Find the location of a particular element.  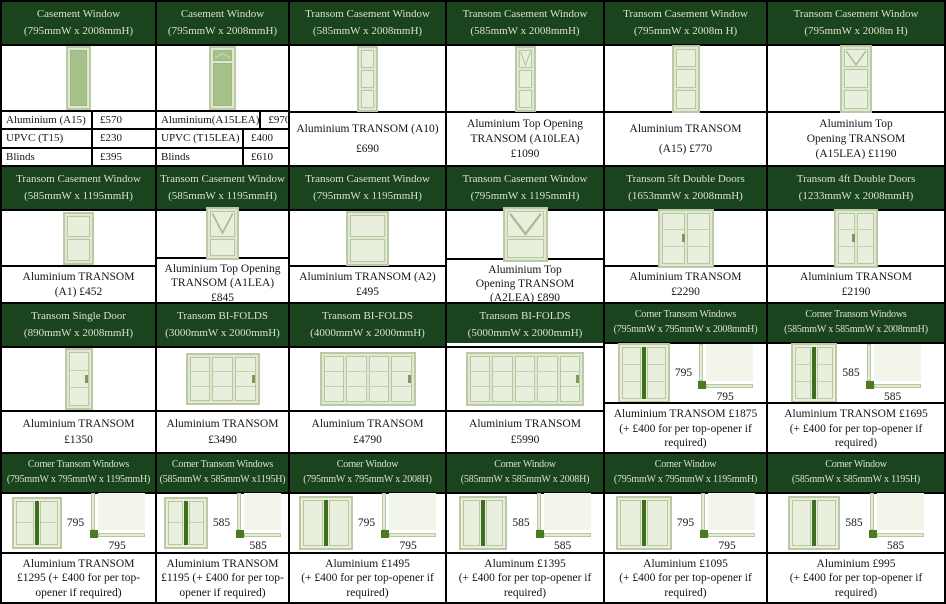

spec-line: £495 is located at coordinates (367, 291).